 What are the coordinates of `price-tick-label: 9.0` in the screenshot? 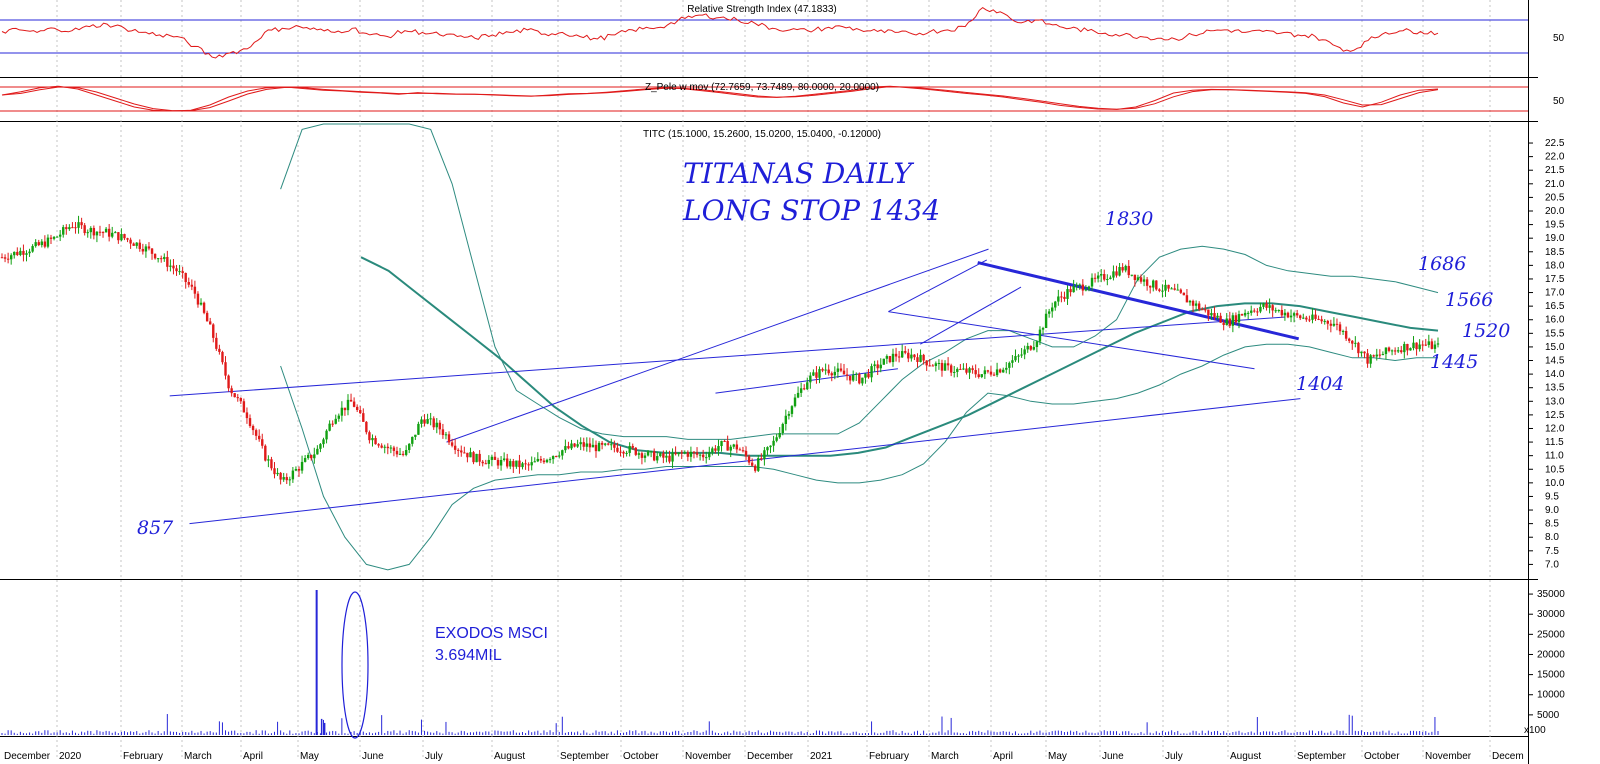 It's located at (1552, 510).